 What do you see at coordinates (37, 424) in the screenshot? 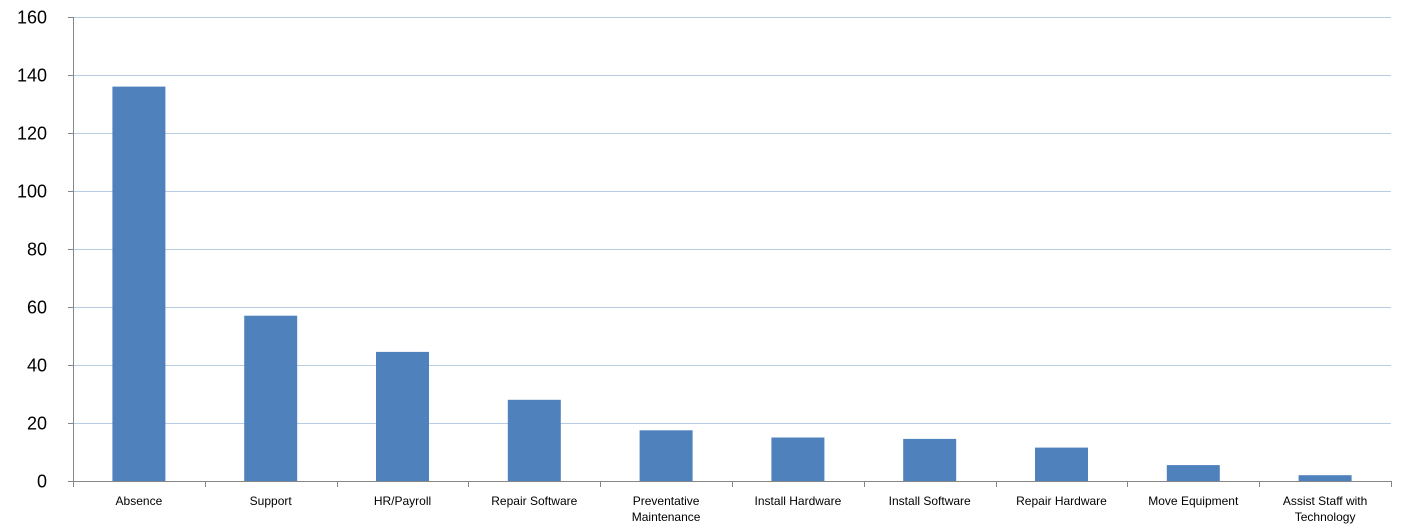
I see `y-tick-label: 20` at bounding box center [37, 424].